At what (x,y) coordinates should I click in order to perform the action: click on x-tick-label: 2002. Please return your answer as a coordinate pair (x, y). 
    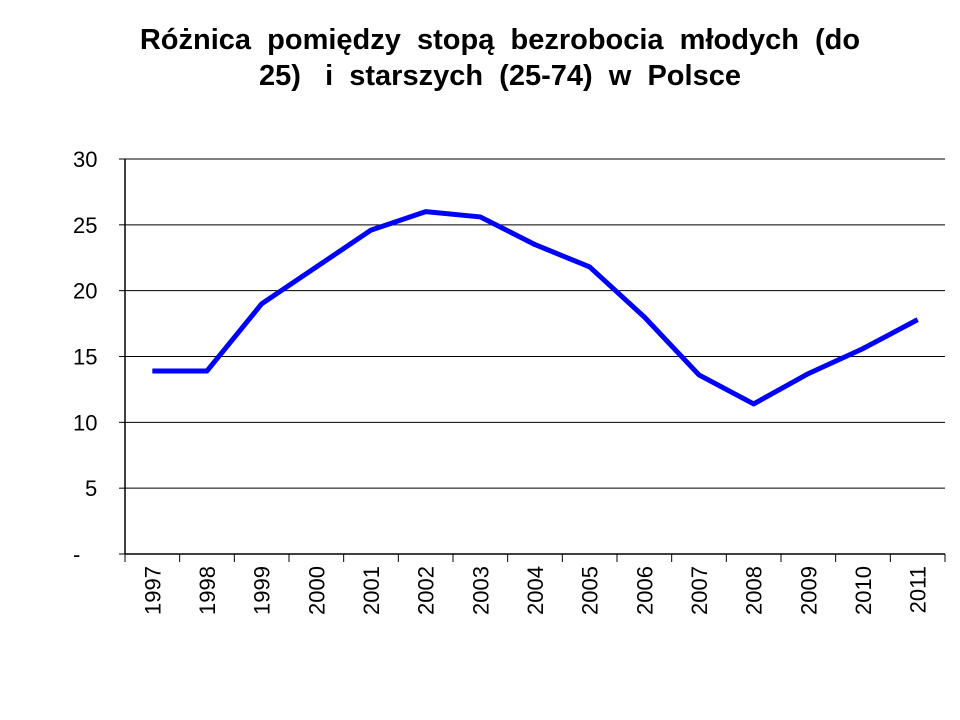
    Looking at the image, I should click on (426, 590).